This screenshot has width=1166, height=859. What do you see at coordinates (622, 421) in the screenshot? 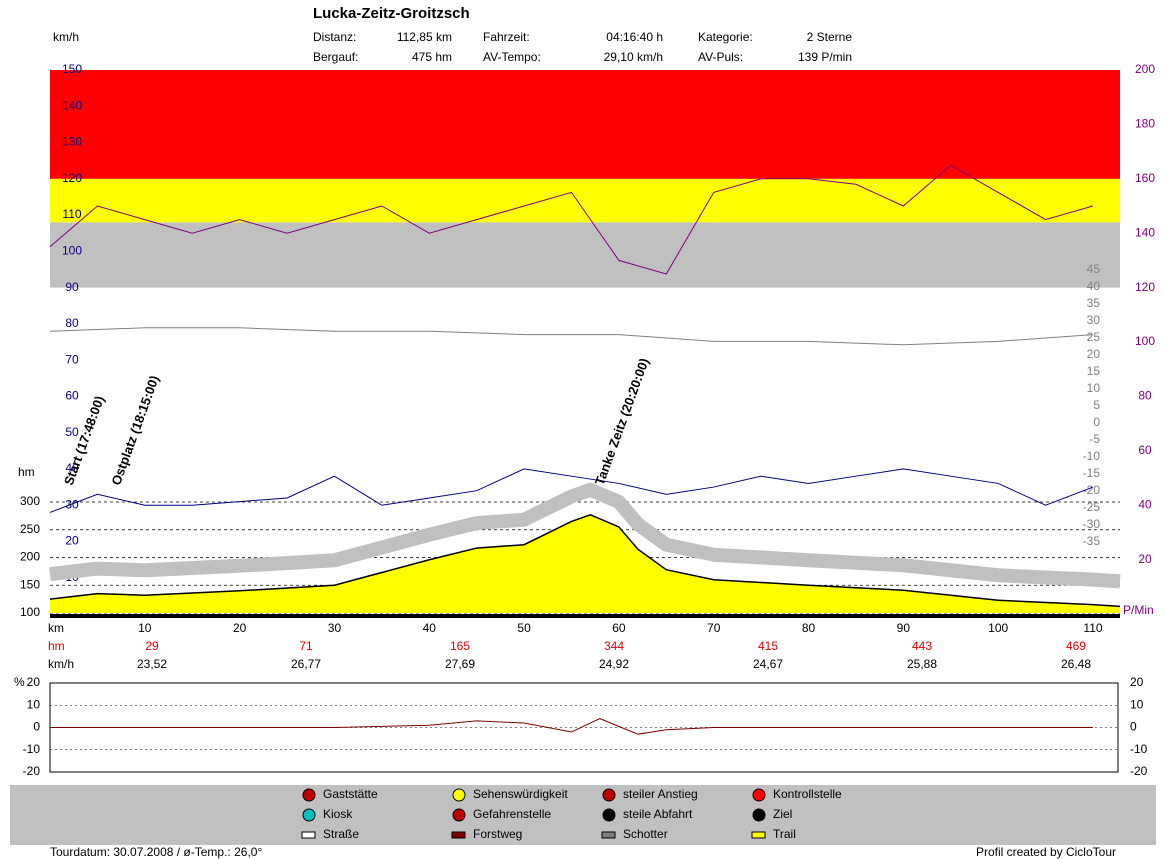
I see `annotation: Tanke Zeitz (20:20:00)` at bounding box center [622, 421].